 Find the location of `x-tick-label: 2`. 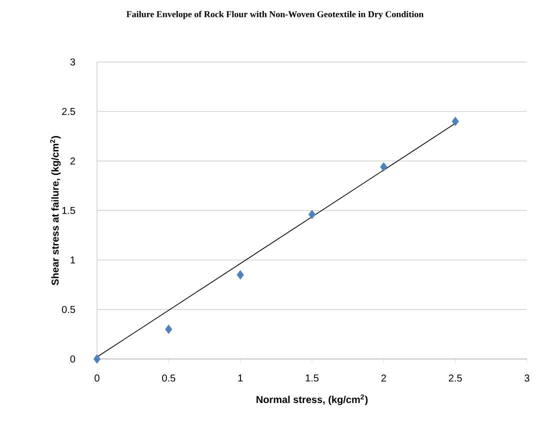

x-tick-label: 2 is located at coordinates (383, 378).